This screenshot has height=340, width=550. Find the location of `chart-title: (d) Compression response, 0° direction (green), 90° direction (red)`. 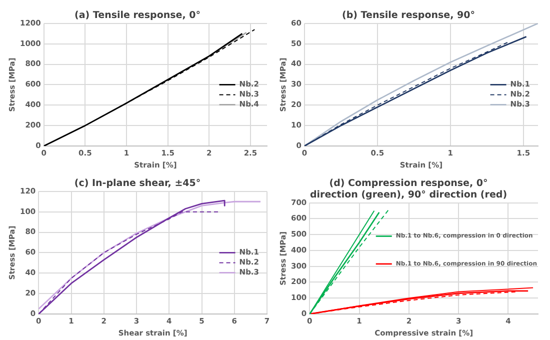

chart-title: (d) Compression response, 0° direction (green), 90° direction (red) is located at coordinates (409, 189).